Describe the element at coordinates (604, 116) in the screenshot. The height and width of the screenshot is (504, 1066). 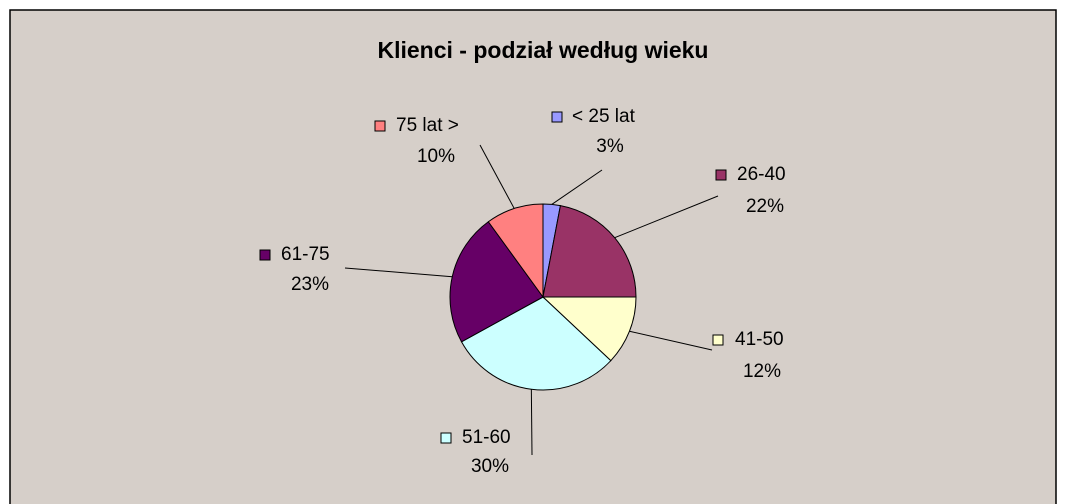
I see `slice-category: < 25 lat` at that location.